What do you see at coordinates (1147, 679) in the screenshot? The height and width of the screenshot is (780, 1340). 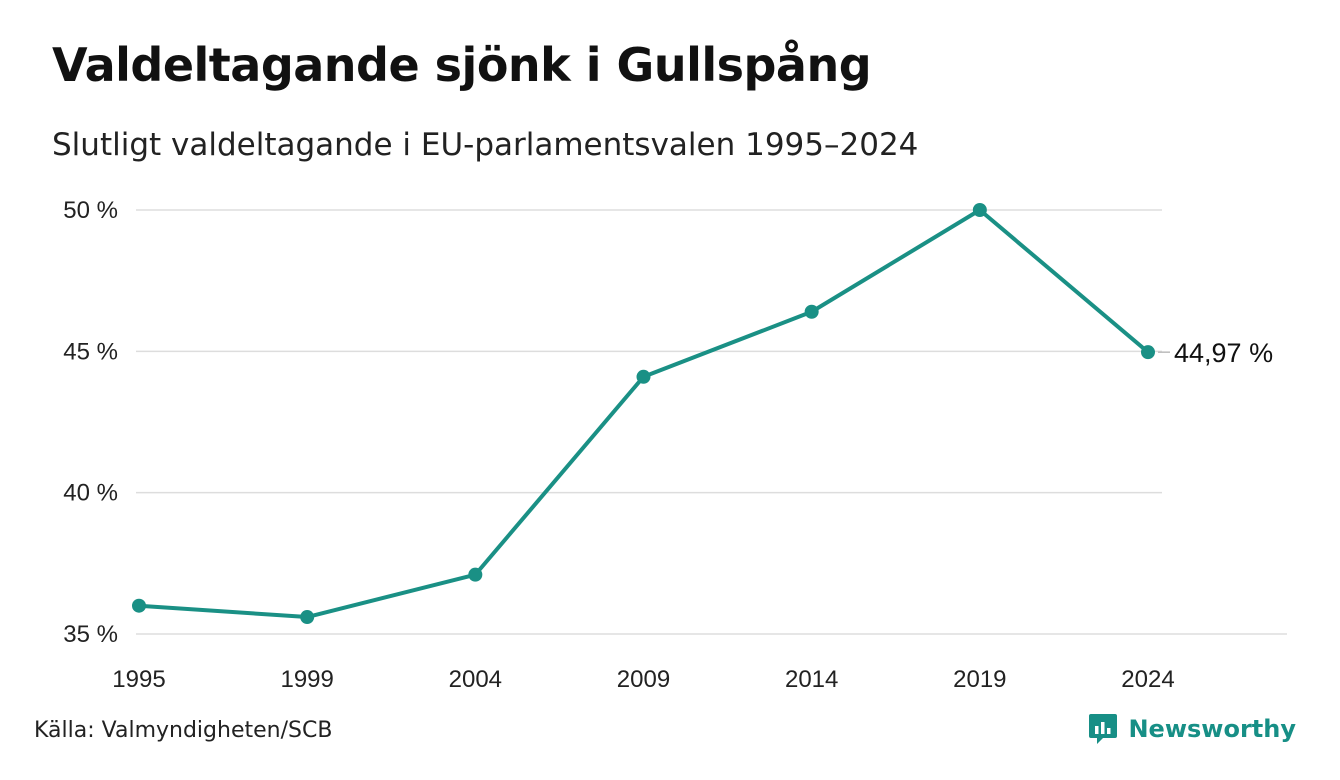 I see `x-tick-label: 2024` at bounding box center [1147, 679].